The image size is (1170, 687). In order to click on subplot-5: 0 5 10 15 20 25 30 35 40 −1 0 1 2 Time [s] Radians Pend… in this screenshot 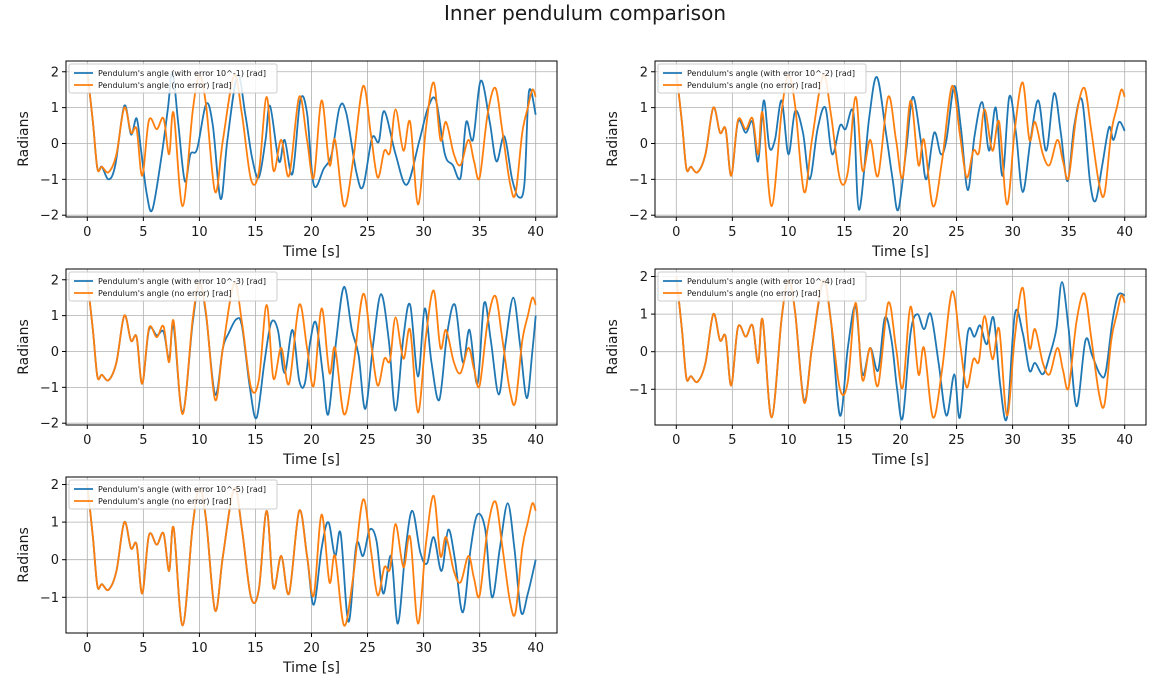, I will do `click(287, 576)`.